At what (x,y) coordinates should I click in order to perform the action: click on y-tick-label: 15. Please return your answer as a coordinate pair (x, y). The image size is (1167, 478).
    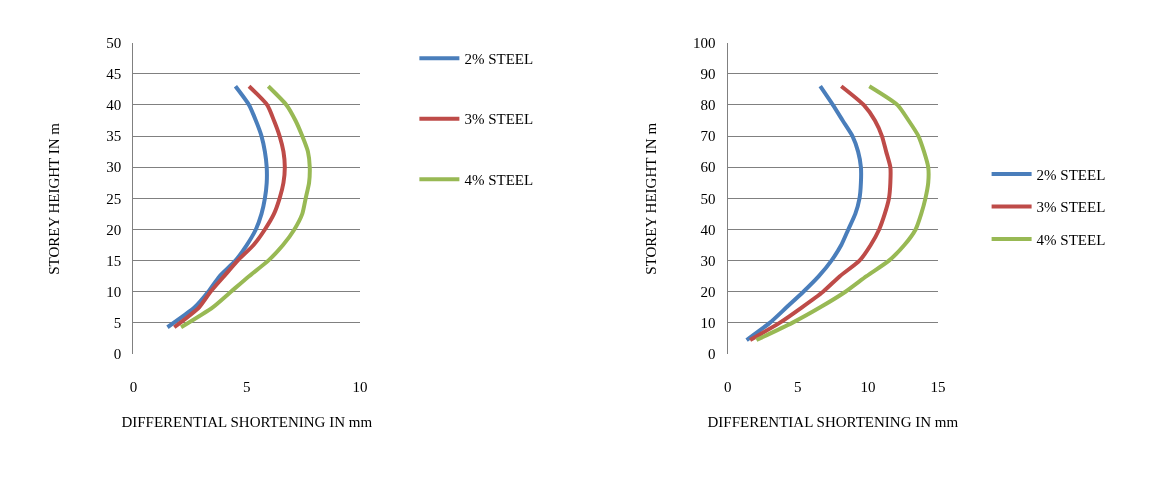
    Looking at the image, I should click on (114, 260).